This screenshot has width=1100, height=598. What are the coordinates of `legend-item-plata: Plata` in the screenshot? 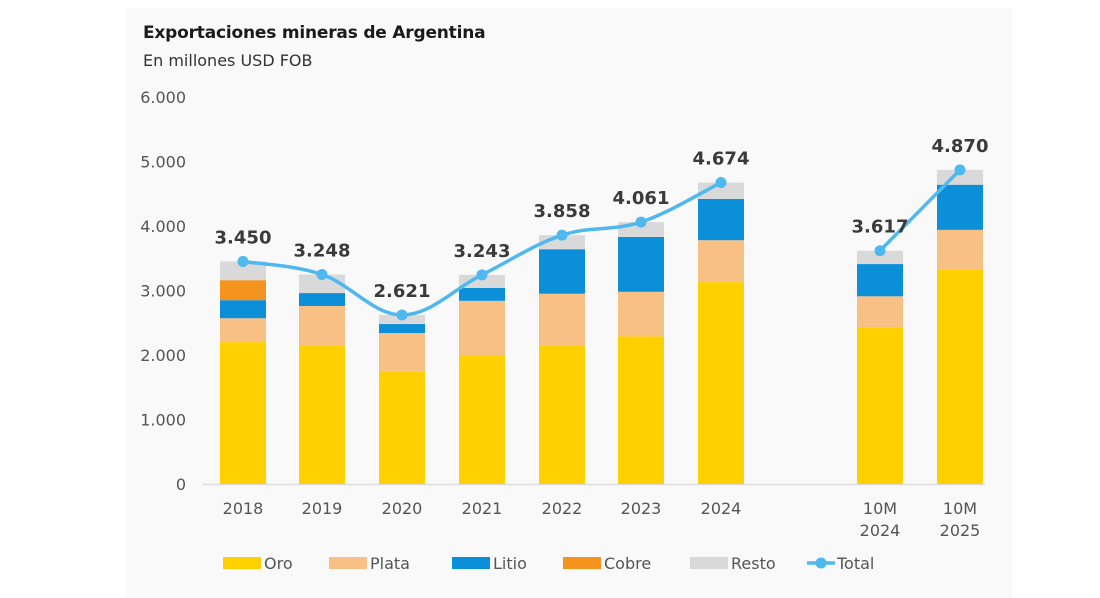 It's located at (369, 563).